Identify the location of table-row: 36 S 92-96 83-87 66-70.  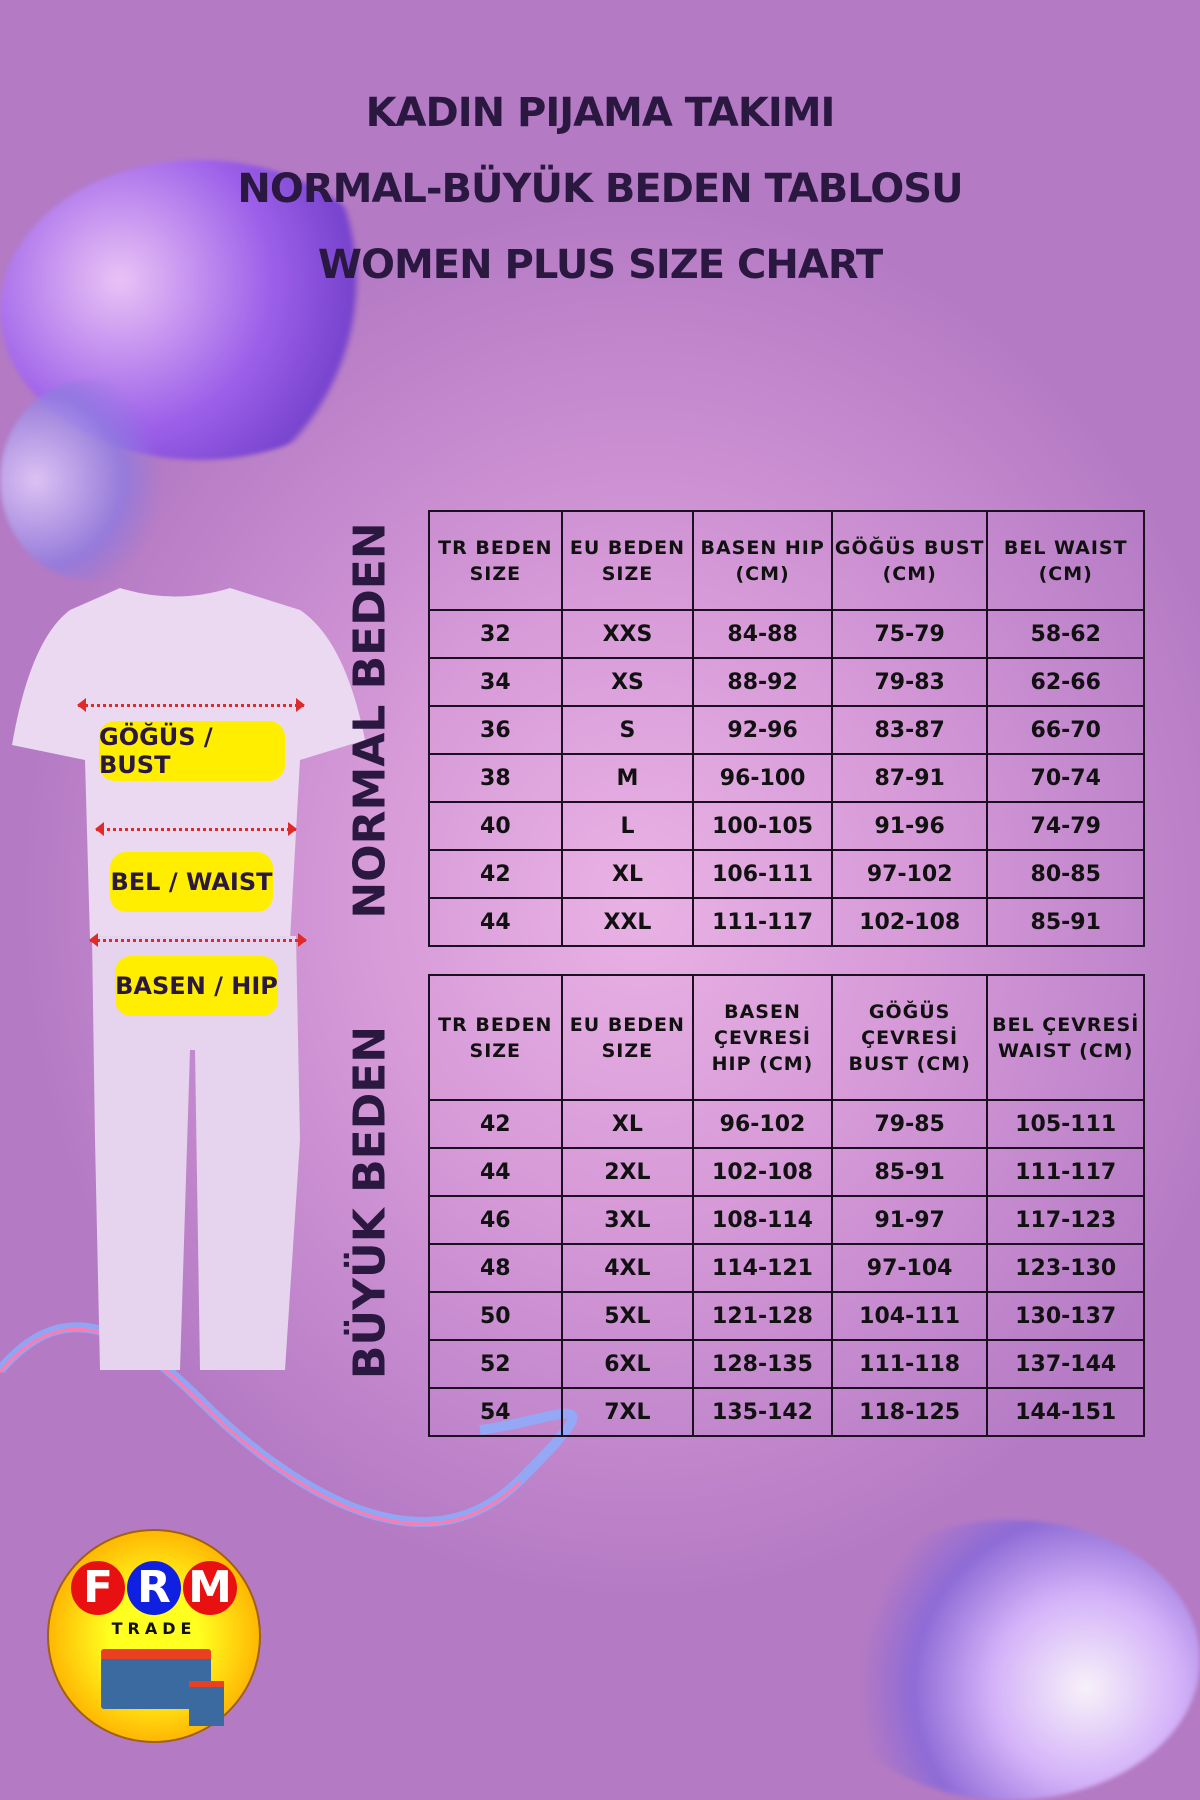
(786, 730).